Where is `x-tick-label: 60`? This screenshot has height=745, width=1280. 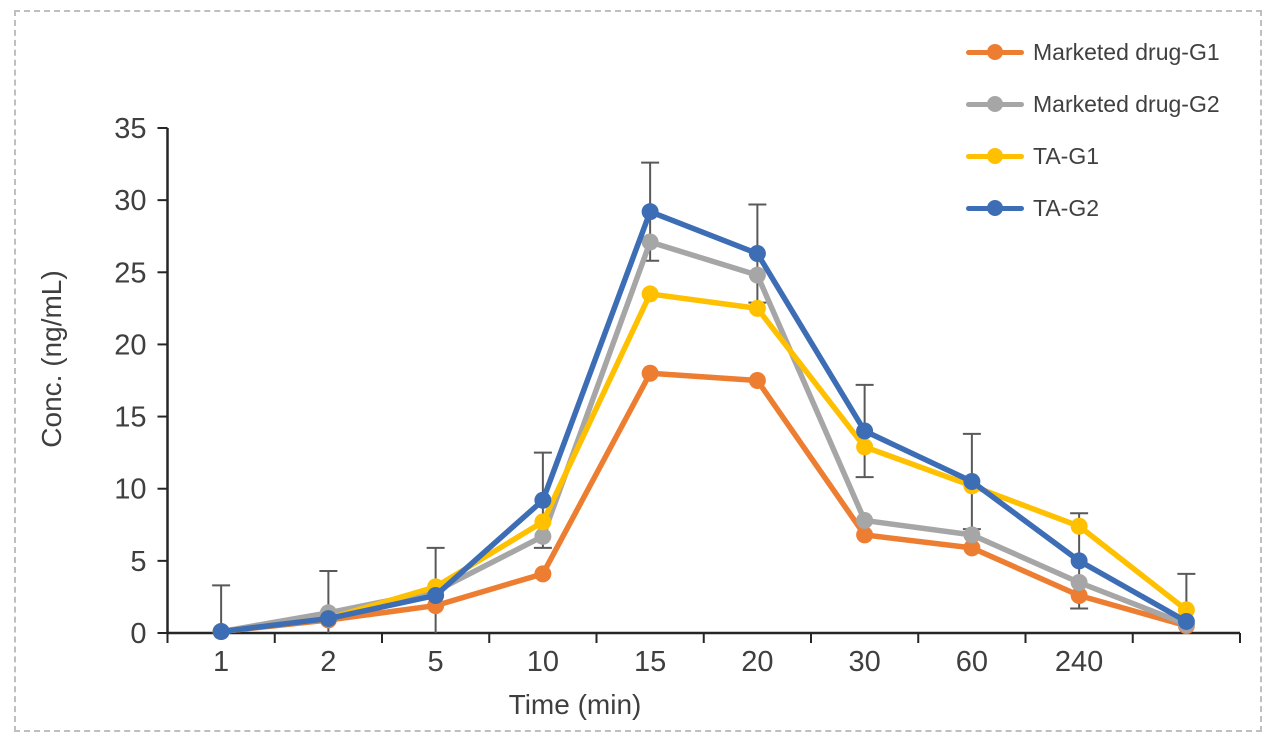 x-tick-label: 60 is located at coordinates (972, 662).